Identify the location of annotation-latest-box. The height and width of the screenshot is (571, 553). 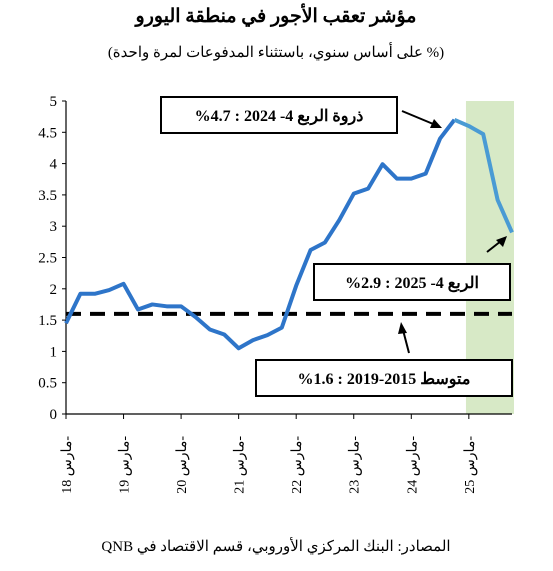
(412, 282).